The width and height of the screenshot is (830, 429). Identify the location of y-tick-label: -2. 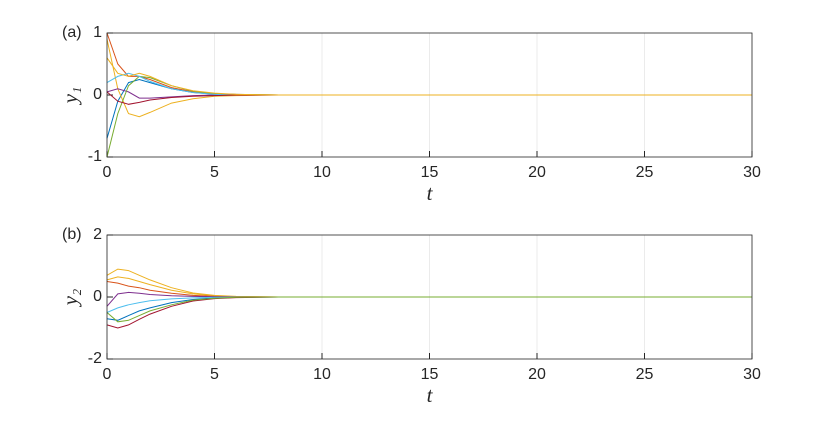
(95, 358).